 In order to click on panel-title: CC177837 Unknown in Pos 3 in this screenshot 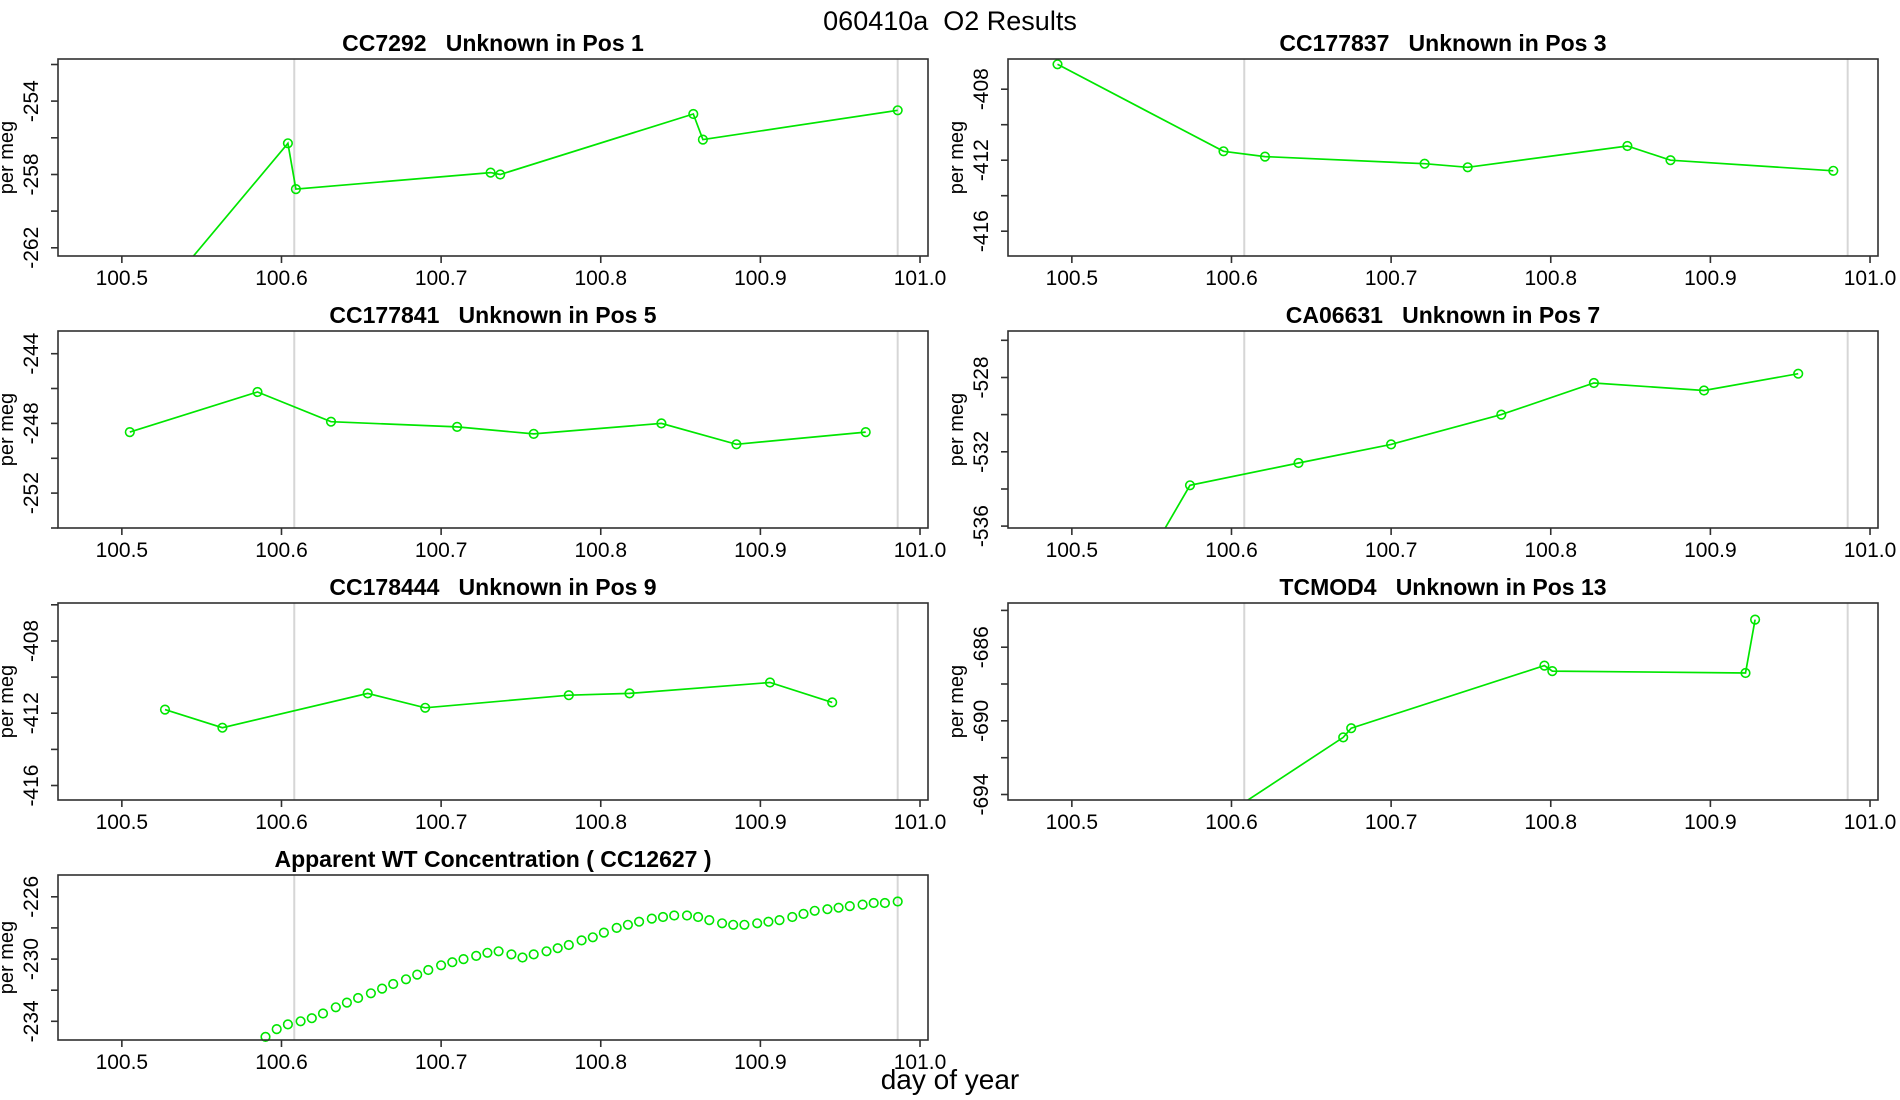, I will do `click(1442, 43)`.